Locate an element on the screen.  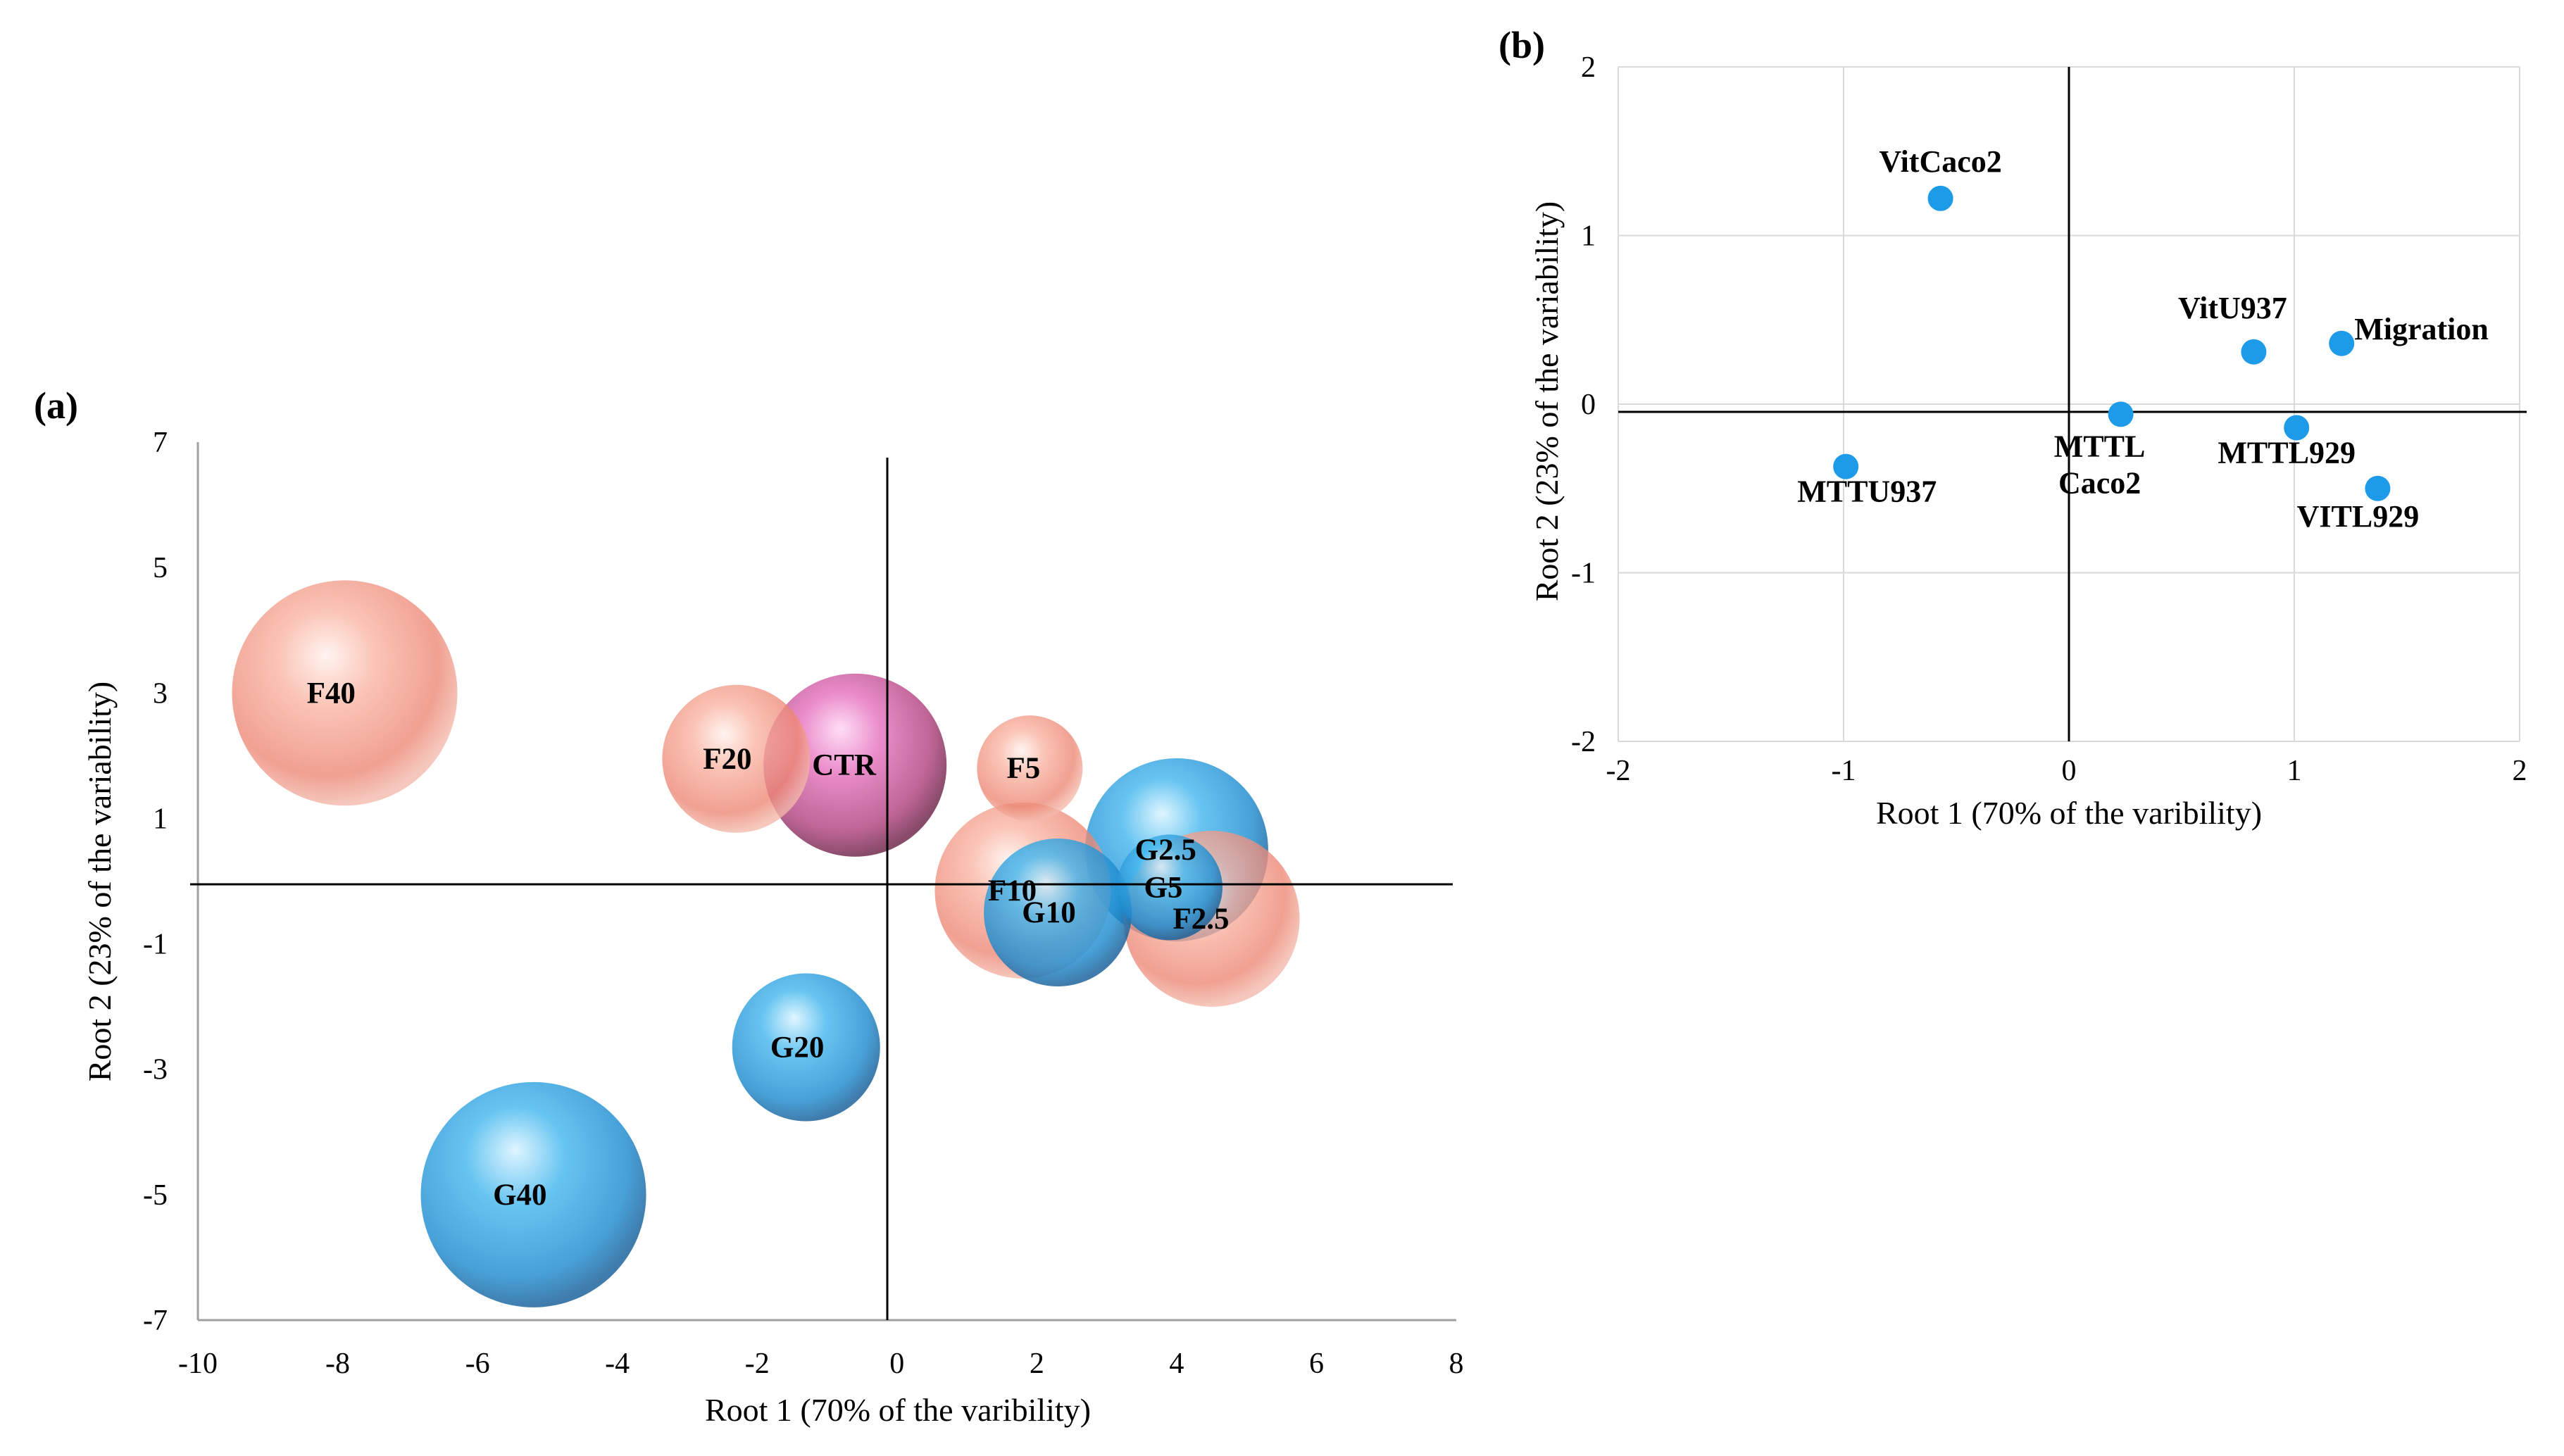
panel-b-y-ticks: 2 1 0 -1 -2 is located at coordinates (1583, 404).